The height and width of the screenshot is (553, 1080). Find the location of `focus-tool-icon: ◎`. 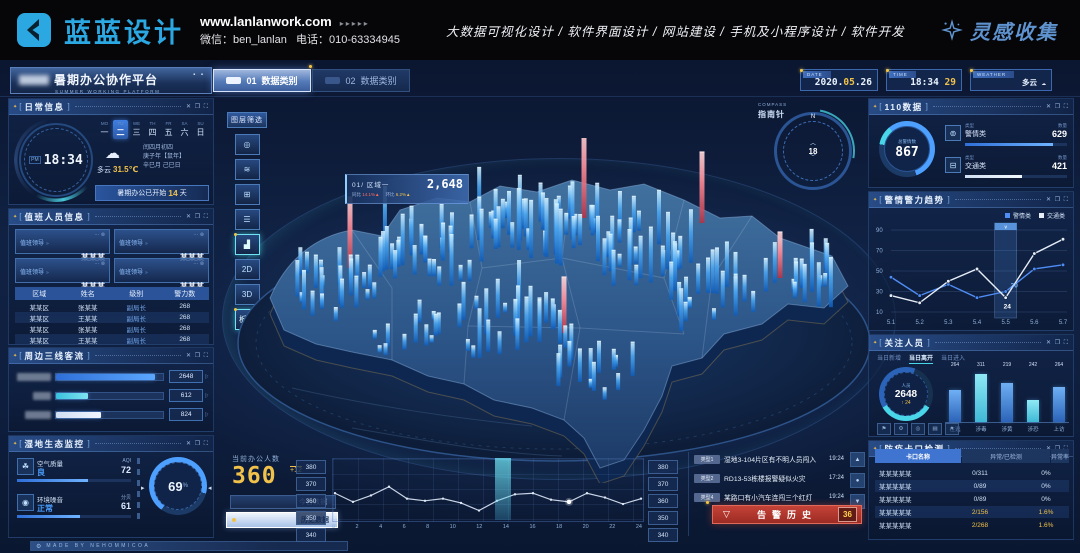

focus-tool-icon: ◎ is located at coordinates (918, 429).